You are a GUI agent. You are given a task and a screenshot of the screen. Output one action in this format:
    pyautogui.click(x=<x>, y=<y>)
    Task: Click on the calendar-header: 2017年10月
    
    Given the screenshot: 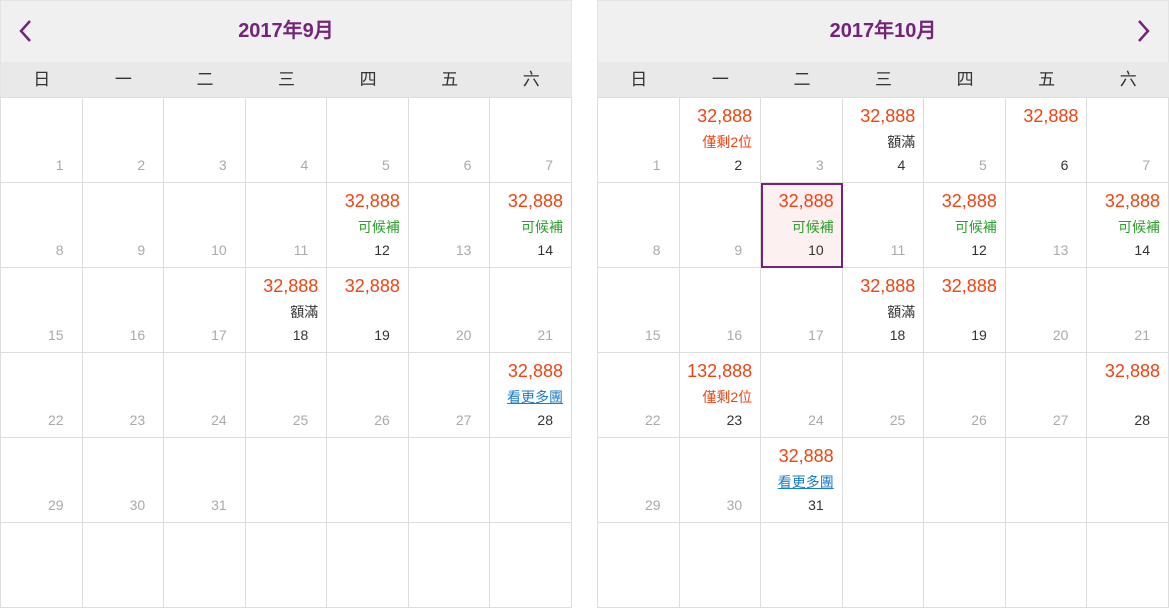 What is the action you would take?
    pyautogui.click(x=883, y=31)
    